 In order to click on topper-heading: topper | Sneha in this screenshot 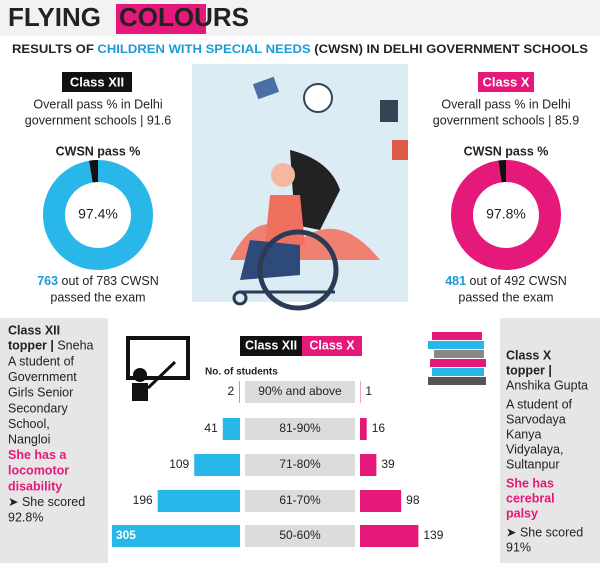, I will do `click(51, 346)`.